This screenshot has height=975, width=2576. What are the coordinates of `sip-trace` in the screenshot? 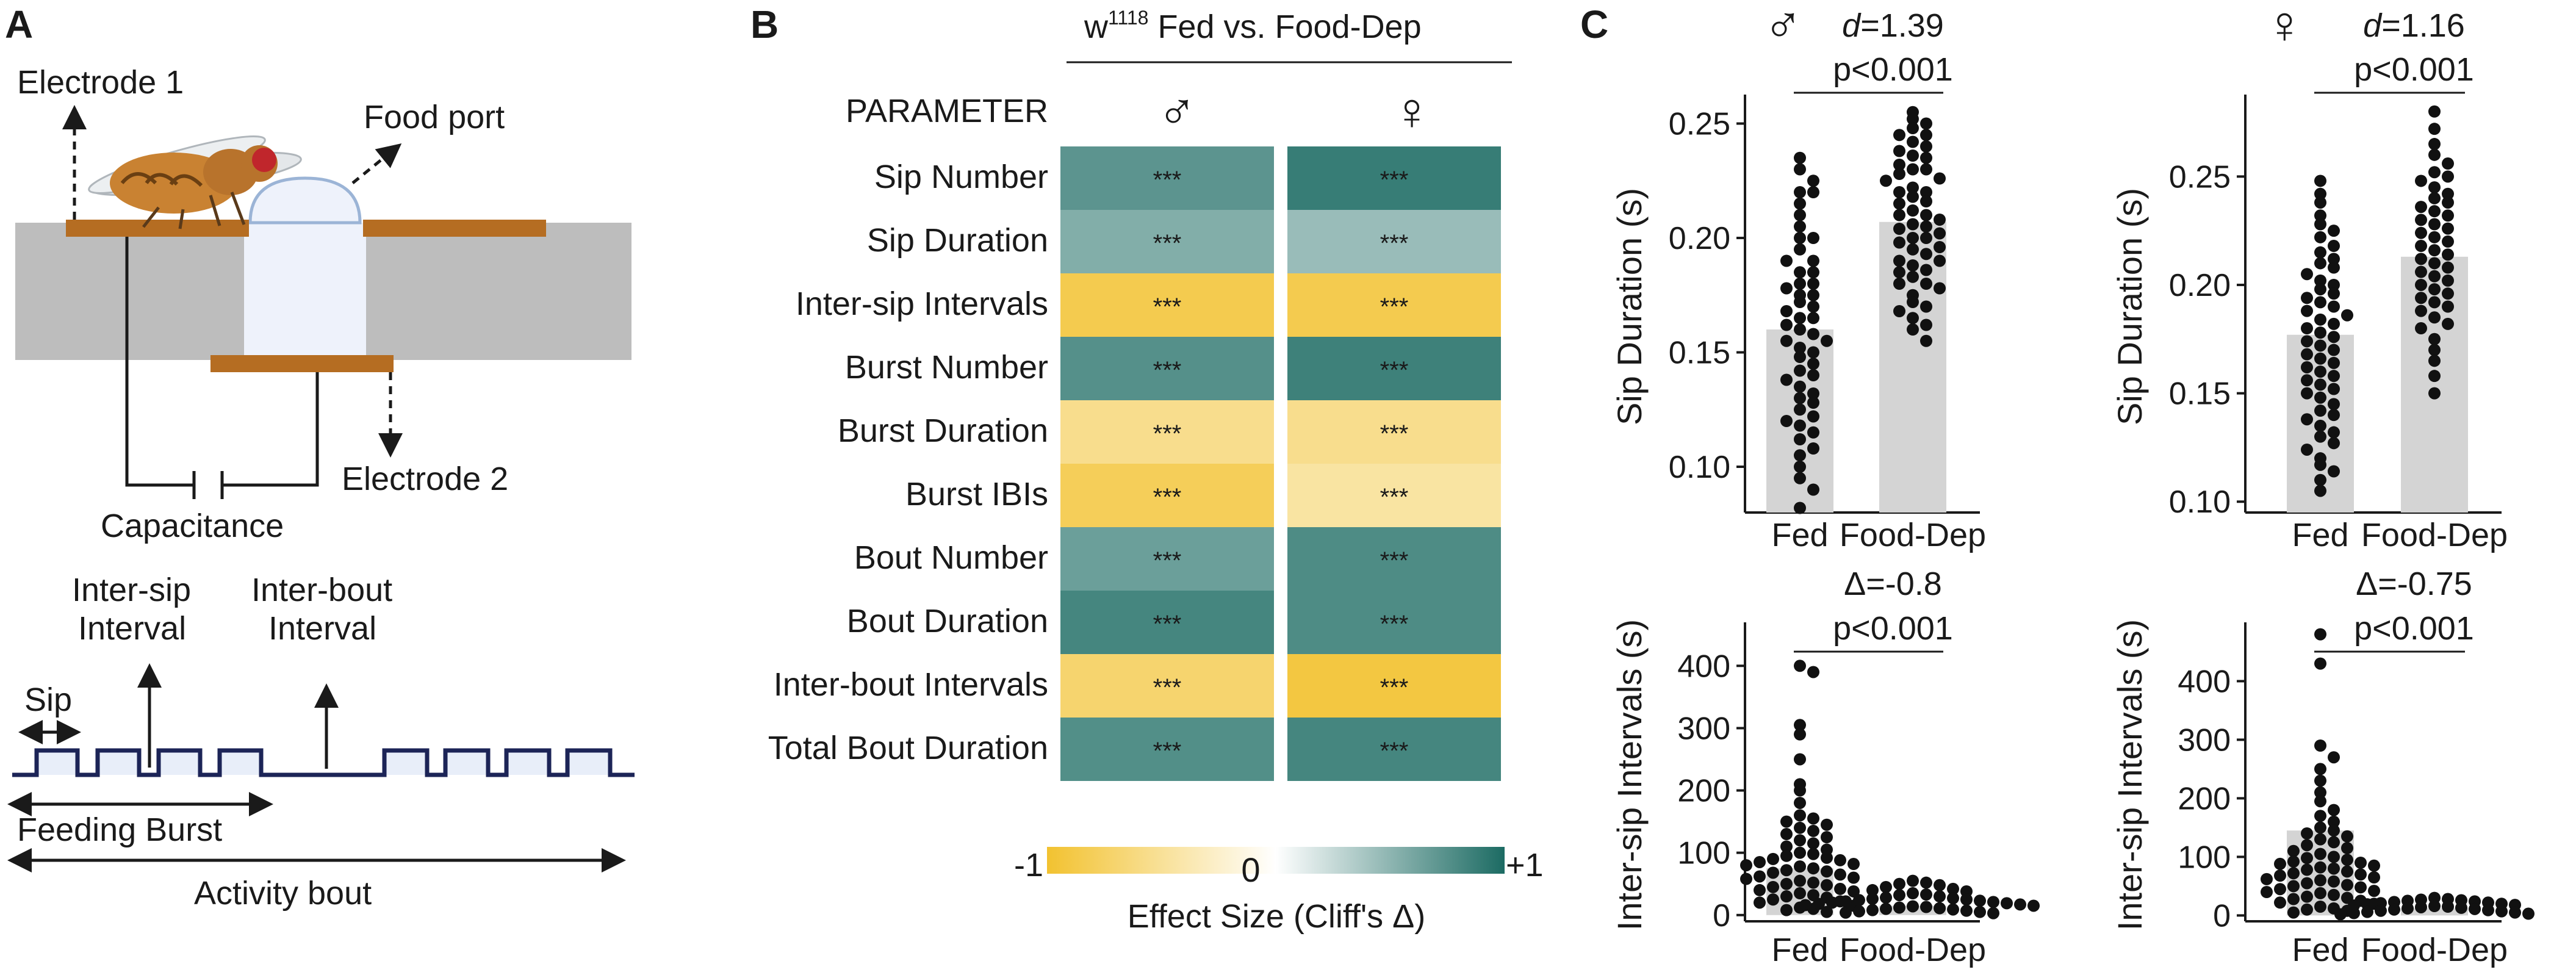 It's located at (323, 762).